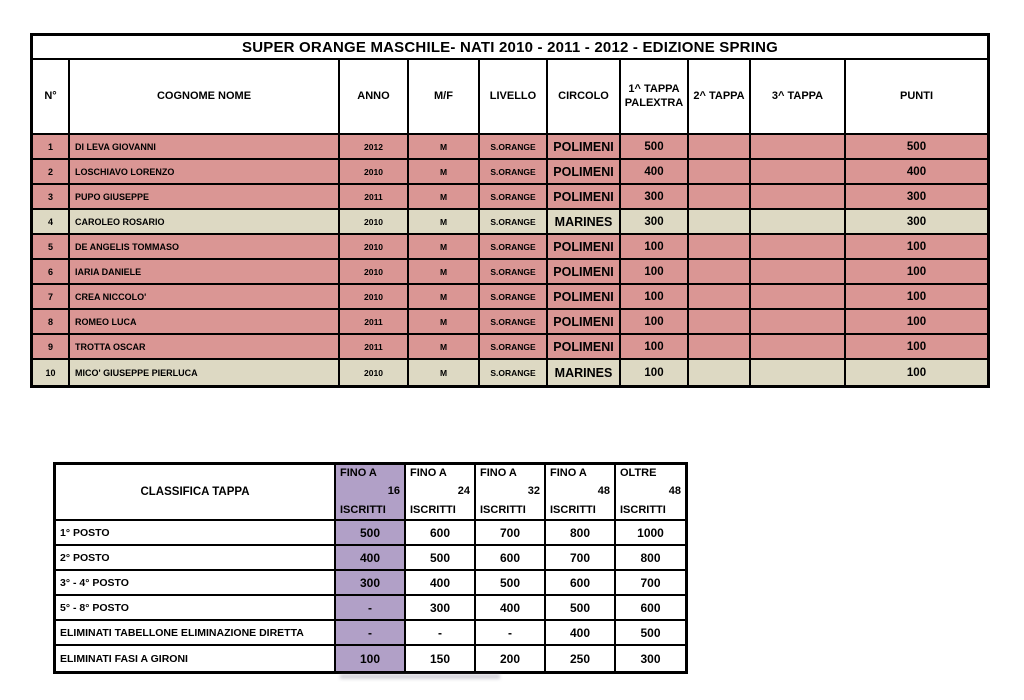 The image size is (1024, 700). I want to click on cell-punti: 400, so click(916, 172).